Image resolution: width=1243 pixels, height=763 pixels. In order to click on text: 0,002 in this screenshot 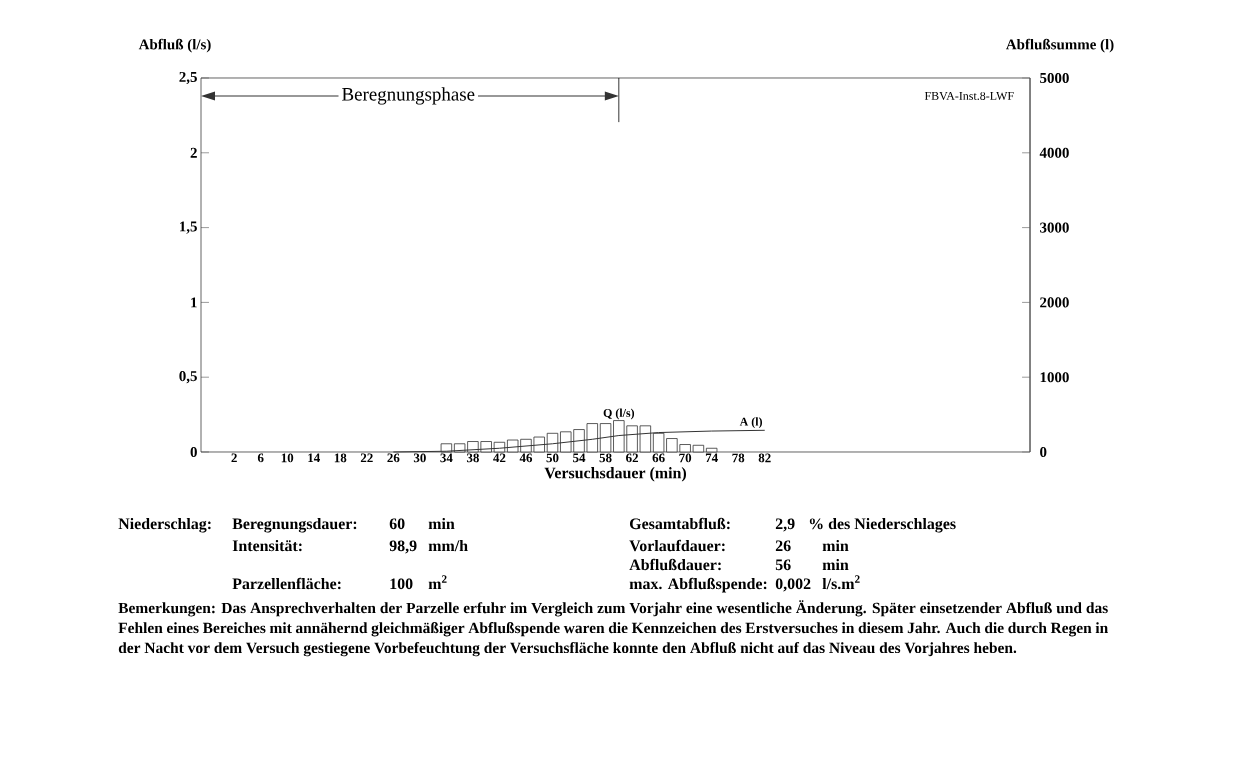, I will do `click(793, 585)`.